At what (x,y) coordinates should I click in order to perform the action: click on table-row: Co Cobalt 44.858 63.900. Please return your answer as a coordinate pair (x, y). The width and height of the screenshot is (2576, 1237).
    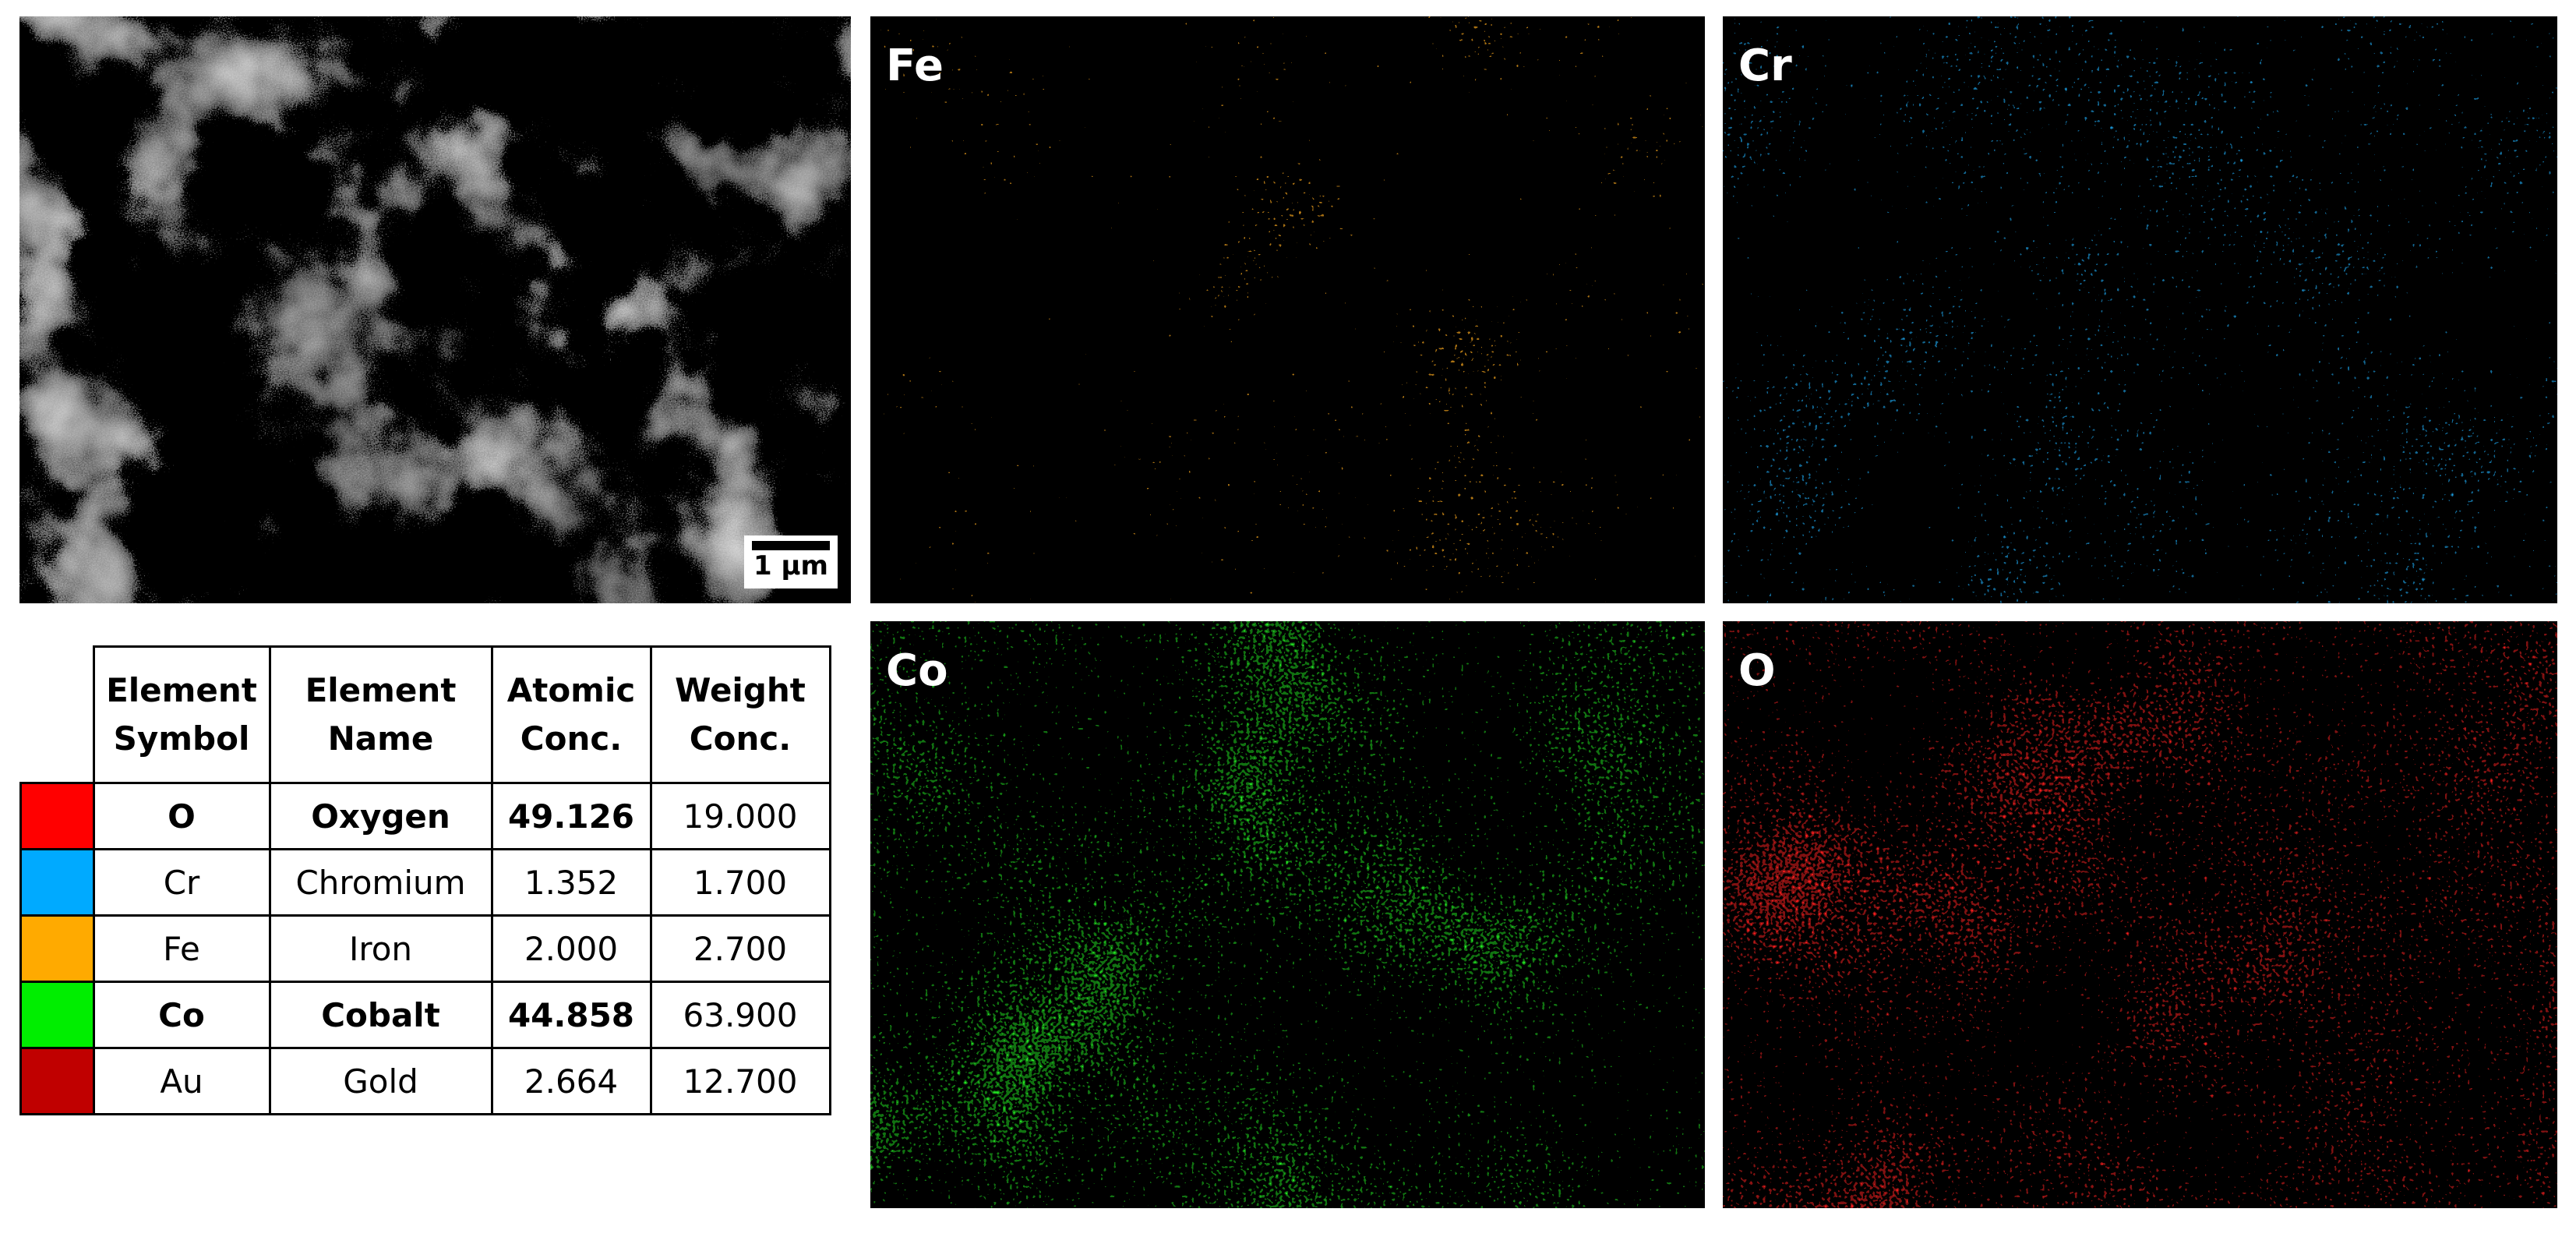
    Looking at the image, I should click on (425, 1015).